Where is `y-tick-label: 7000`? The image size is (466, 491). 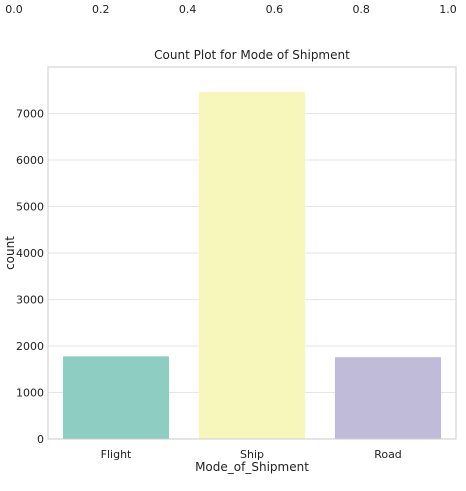 y-tick-label: 7000 is located at coordinates (30, 114).